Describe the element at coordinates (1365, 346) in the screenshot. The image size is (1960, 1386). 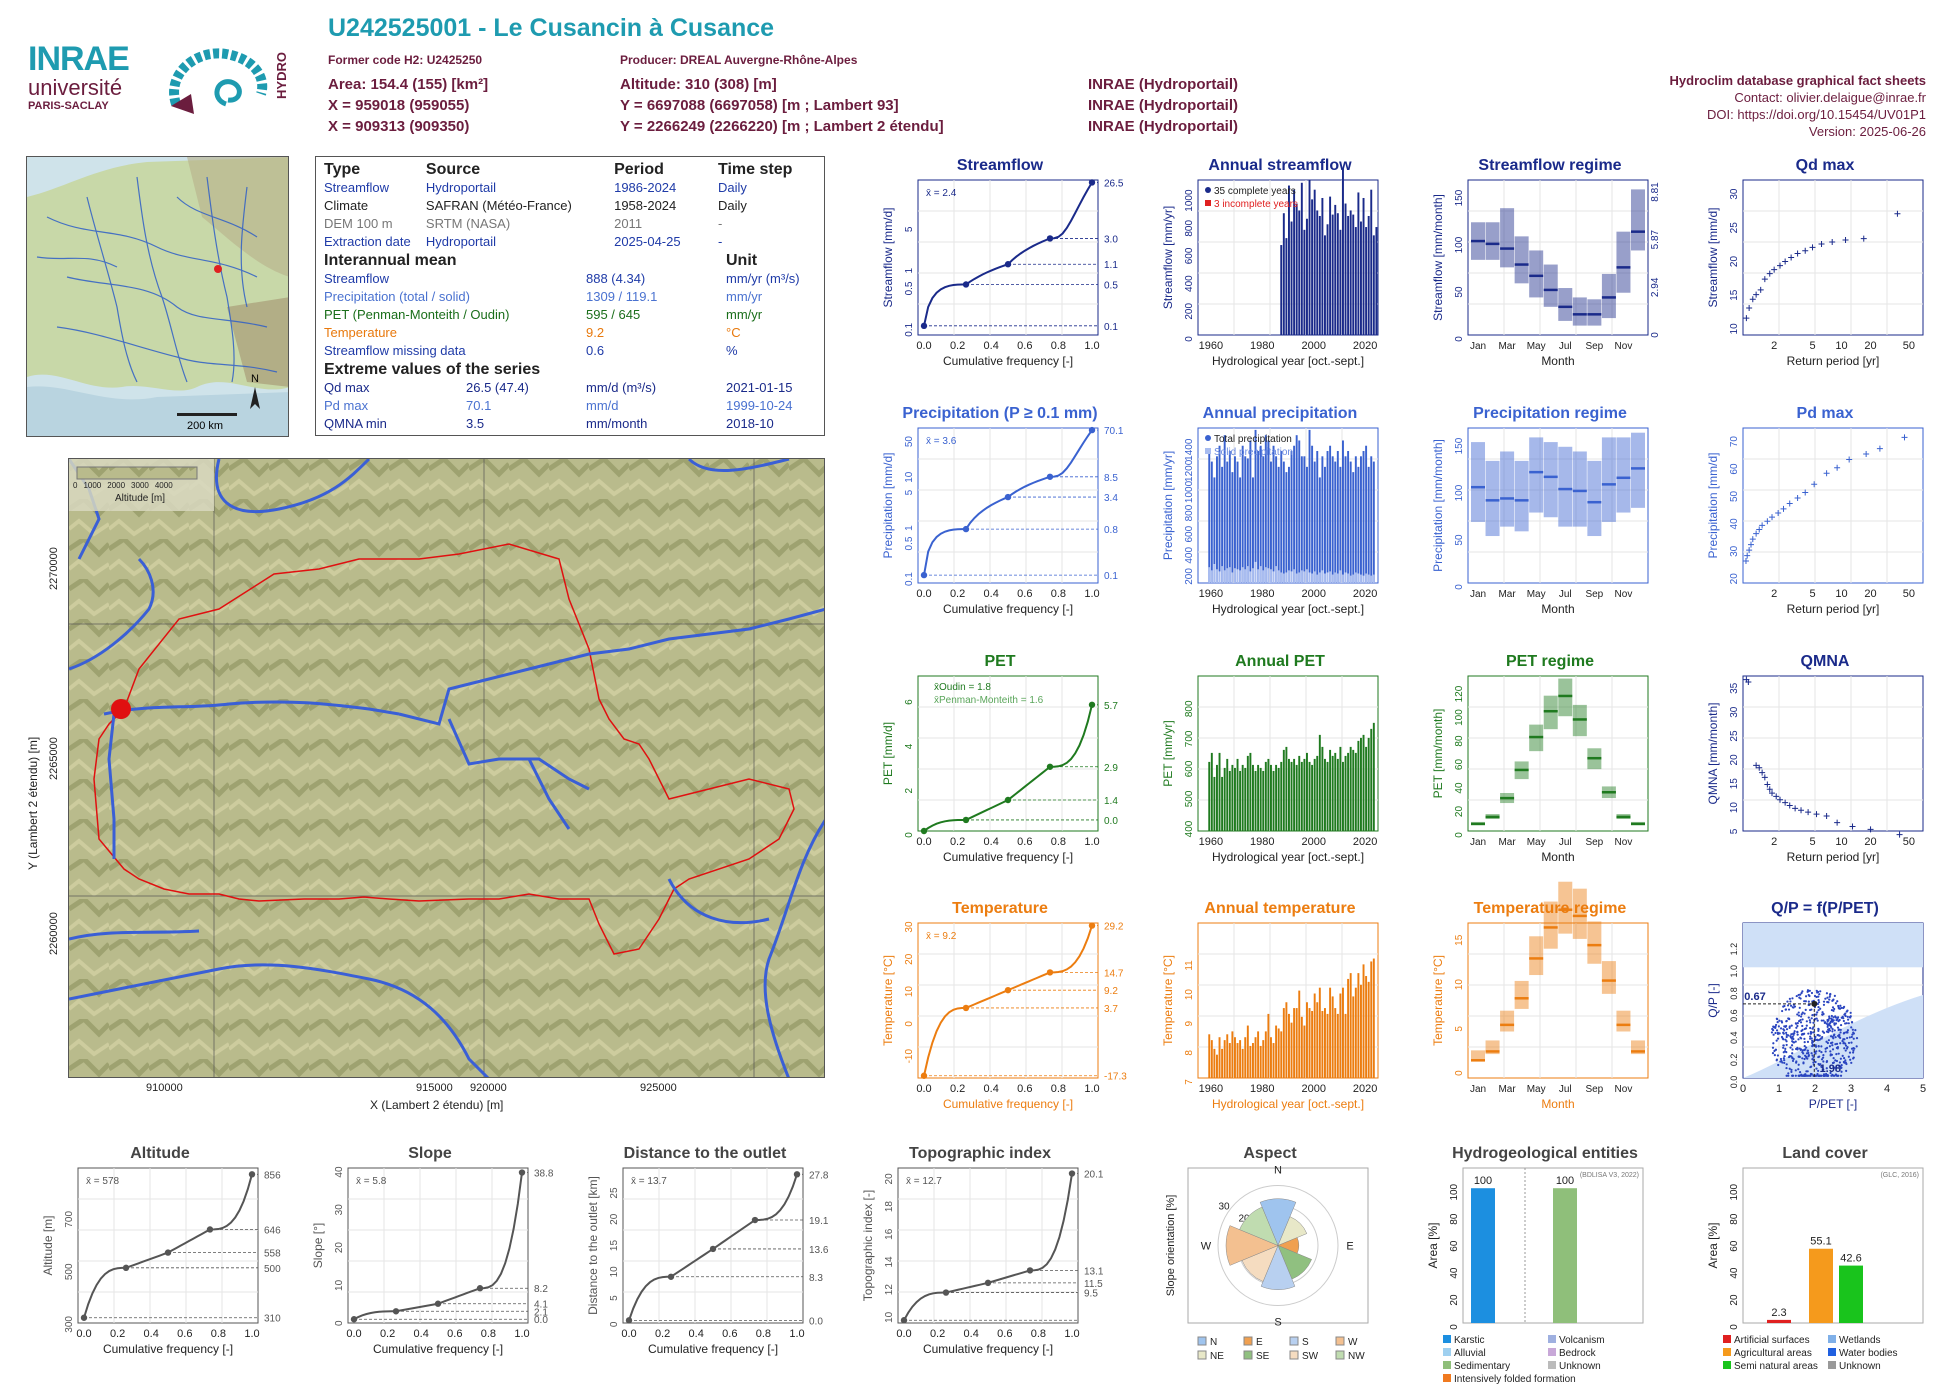
I see `x-tick-label: 2020` at that location.